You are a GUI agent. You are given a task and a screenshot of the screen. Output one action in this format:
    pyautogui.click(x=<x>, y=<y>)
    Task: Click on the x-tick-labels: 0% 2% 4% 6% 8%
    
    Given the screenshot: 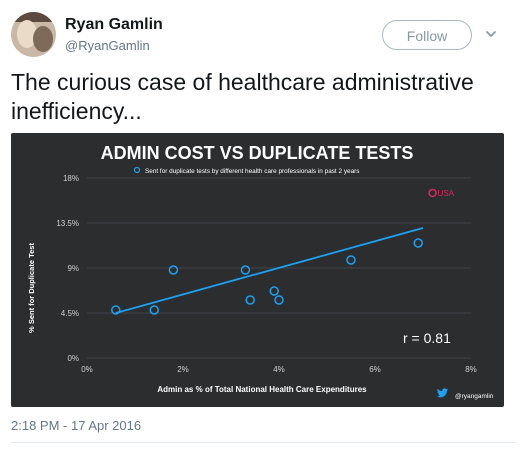 What is the action you would take?
    pyautogui.click(x=279, y=369)
    